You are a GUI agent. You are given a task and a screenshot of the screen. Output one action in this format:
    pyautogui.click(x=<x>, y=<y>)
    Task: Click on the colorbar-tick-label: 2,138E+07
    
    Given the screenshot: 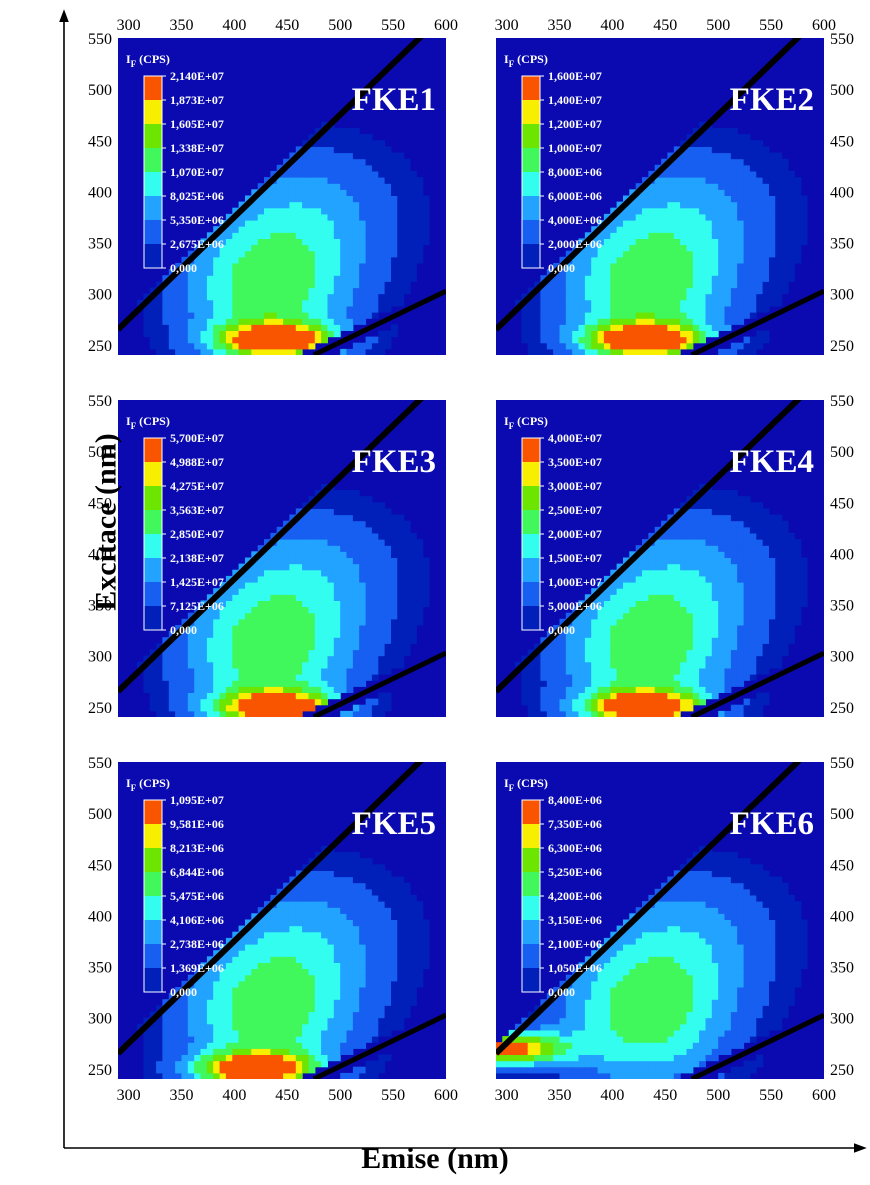 What is the action you would take?
    pyautogui.click(x=197, y=558)
    